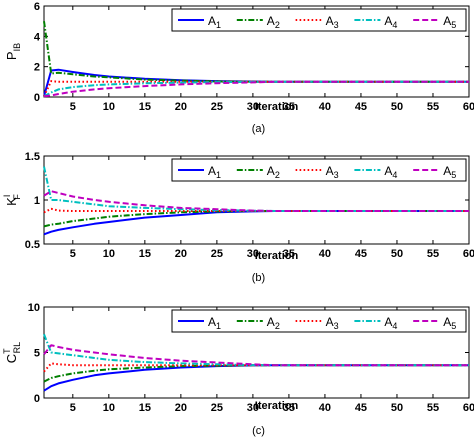  I want to click on y-tick-label: 1.5, so click(32, 157).